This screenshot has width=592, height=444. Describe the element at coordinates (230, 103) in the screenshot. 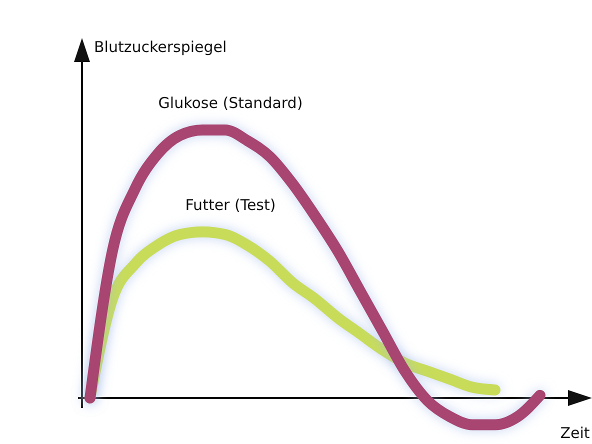

I see `series-label: Glukose (Standard)` at that location.